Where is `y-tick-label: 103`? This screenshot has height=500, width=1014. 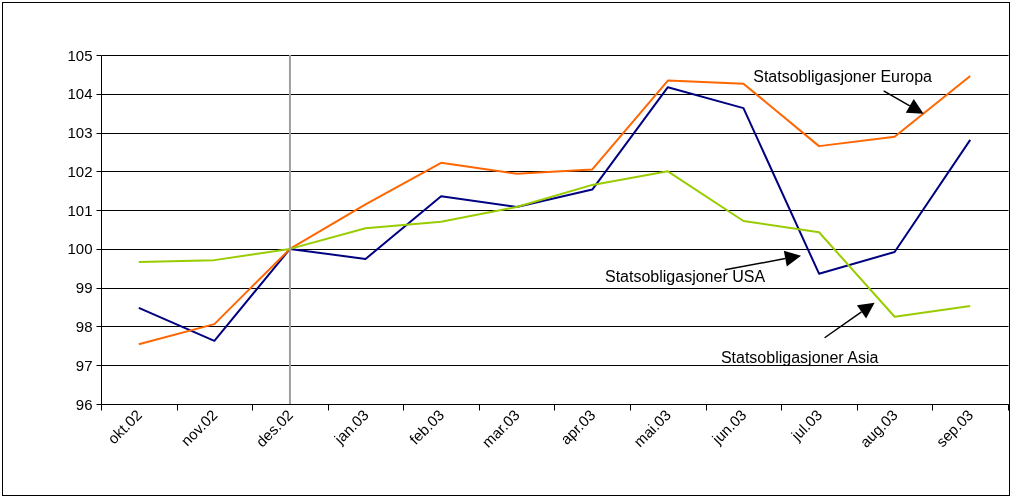 y-tick-label: 103 is located at coordinates (80, 133).